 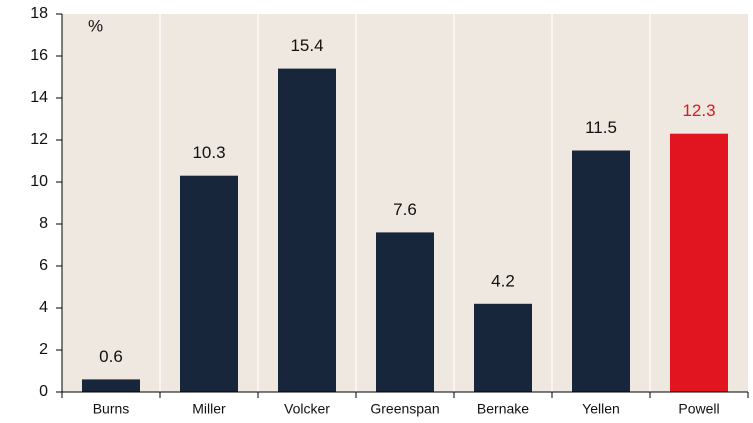 What do you see at coordinates (503, 409) in the screenshot?
I see `x-tick-label: Bernake` at bounding box center [503, 409].